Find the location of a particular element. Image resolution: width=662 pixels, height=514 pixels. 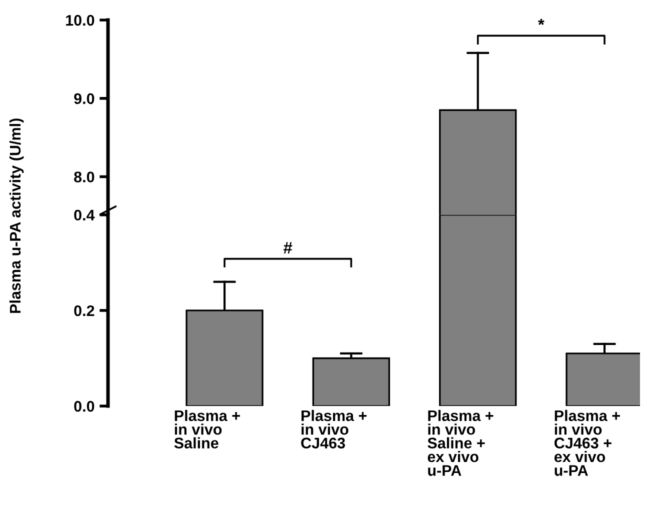

y-tick-label: 0.4 is located at coordinates (84, 215).